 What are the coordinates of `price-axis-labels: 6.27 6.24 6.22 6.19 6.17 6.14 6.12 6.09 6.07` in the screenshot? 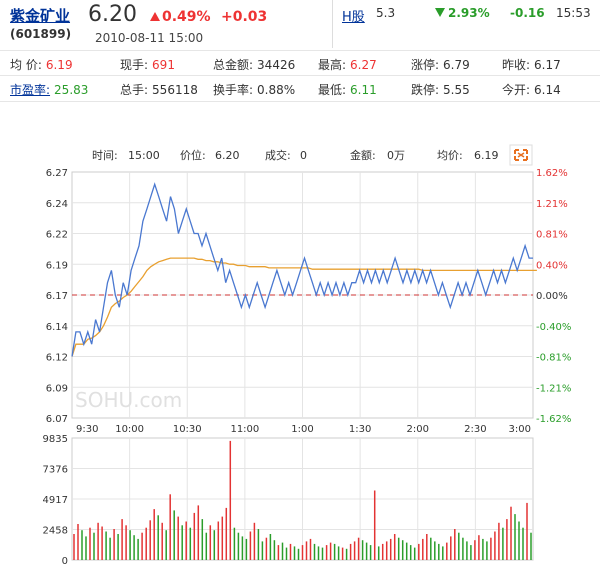 It's located at (57, 296).